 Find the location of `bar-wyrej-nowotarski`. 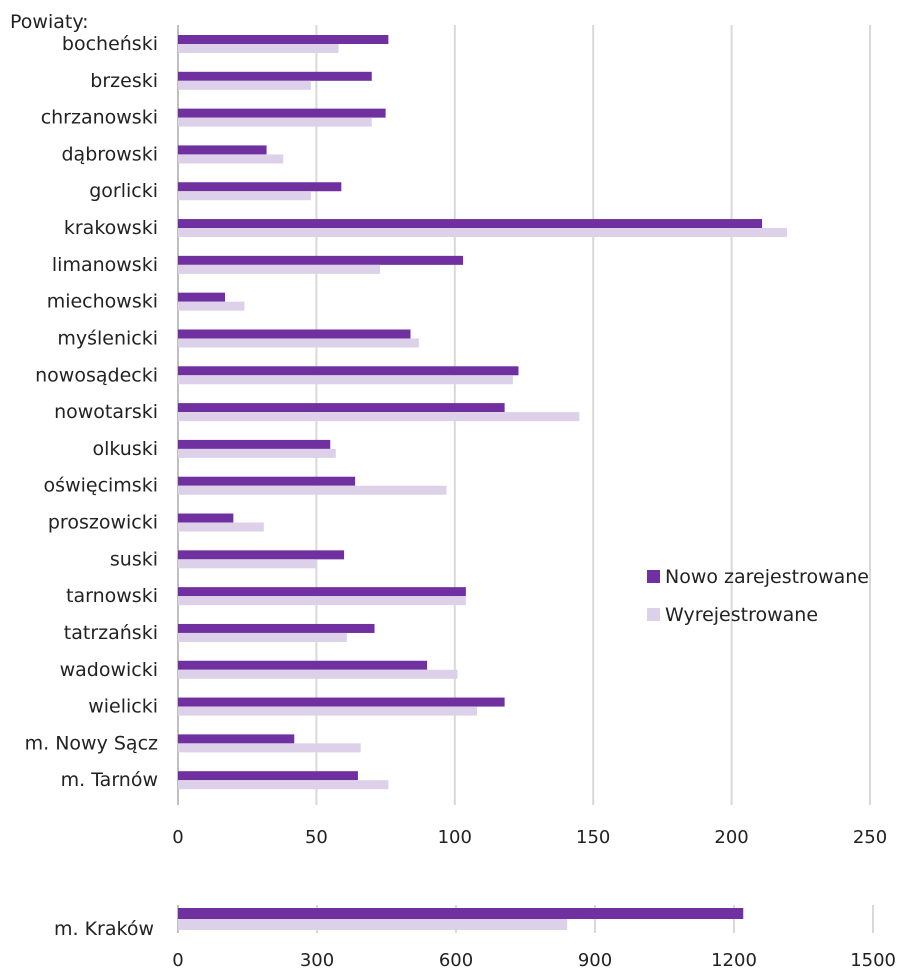

bar-wyrej-nowotarski is located at coordinates (379, 417).